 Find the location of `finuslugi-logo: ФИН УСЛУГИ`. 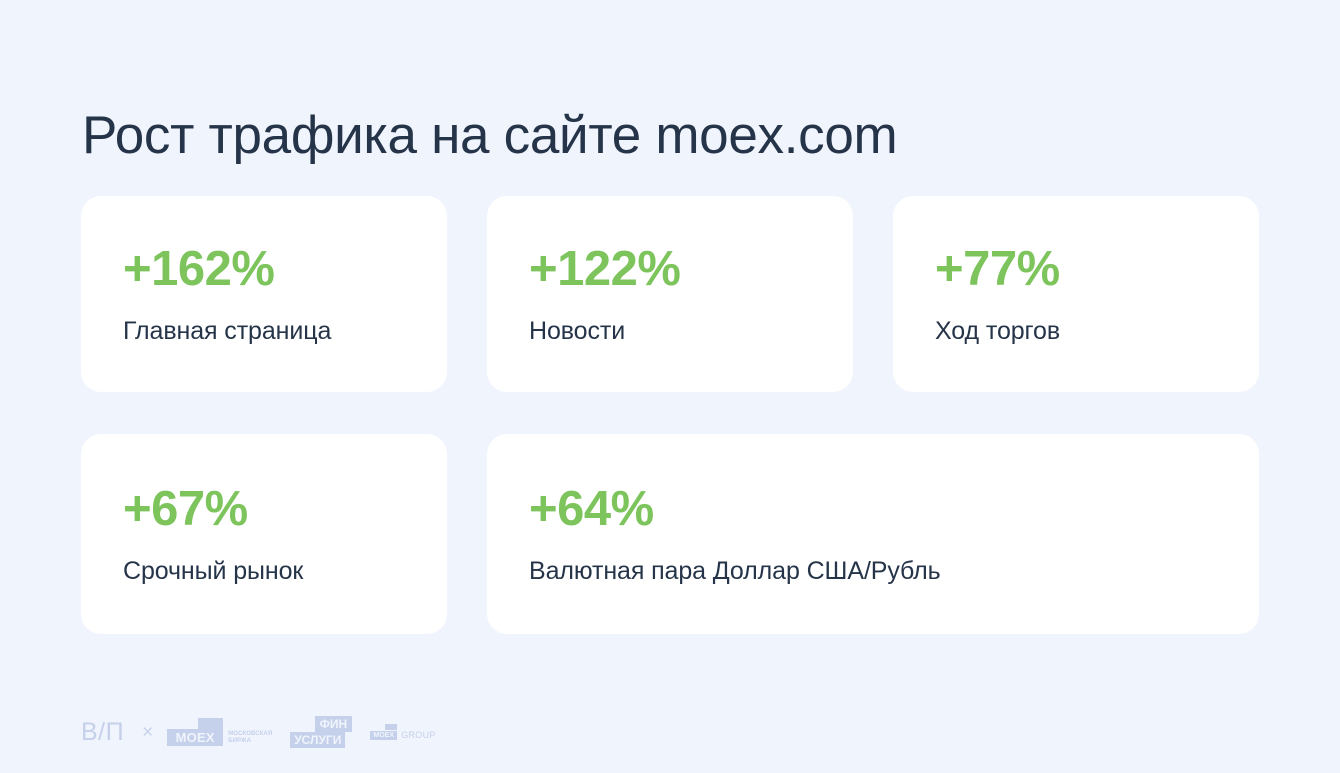

finuslugi-logo: ФИН УСЛУГИ is located at coordinates (321, 732).